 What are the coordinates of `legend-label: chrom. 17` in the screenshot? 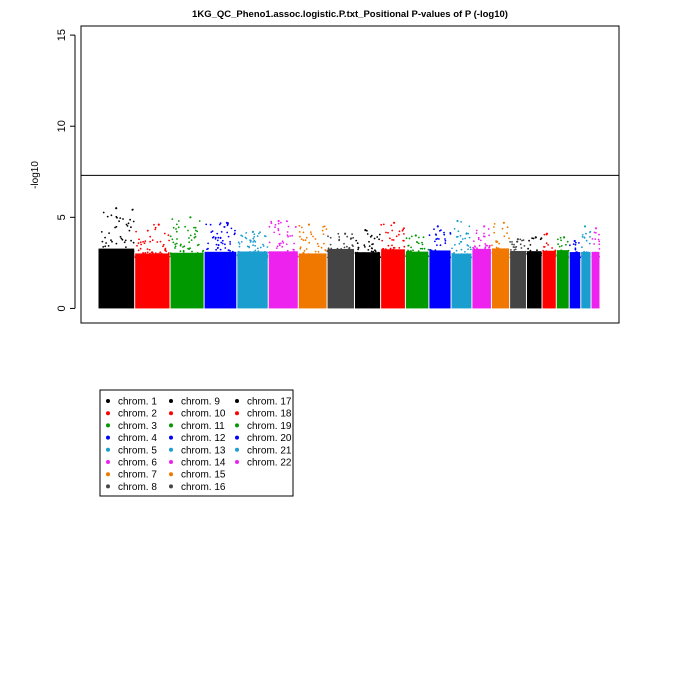 It's located at (269, 402).